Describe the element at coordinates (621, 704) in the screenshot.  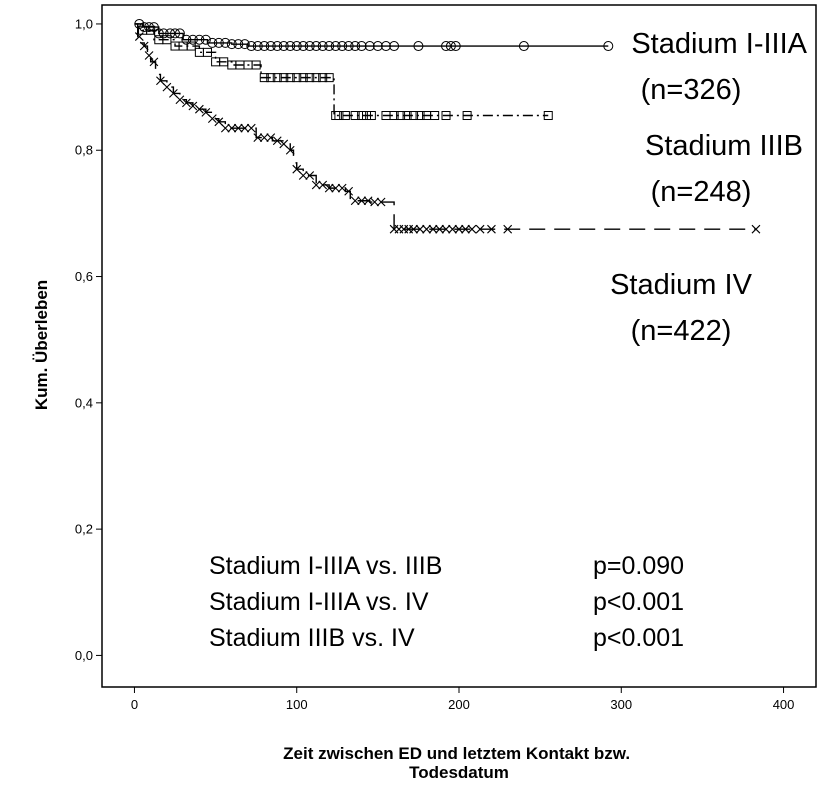
I see `x-tick-label: 300` at that location.